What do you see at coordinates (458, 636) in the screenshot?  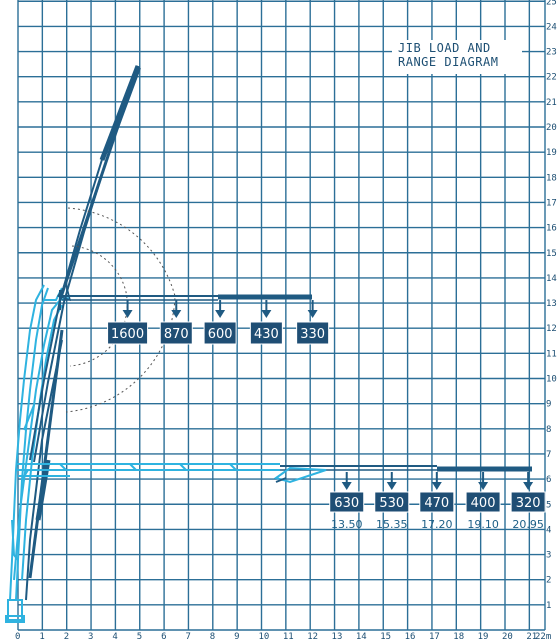 I see `x-tick-label: 18` at bounding box center [458, 636].